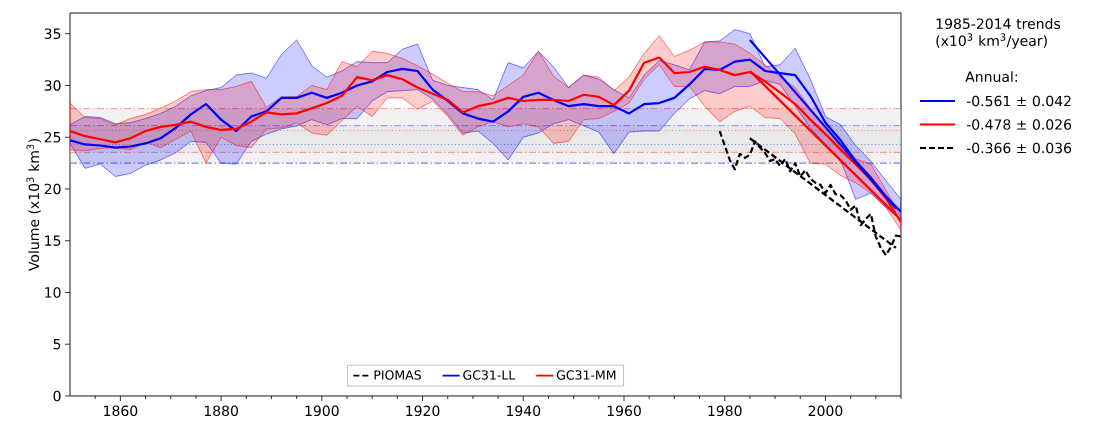  Describe the element at coordinates (489, 375) in the screenshot. I see `legend-label: GC31-LL` at that location.